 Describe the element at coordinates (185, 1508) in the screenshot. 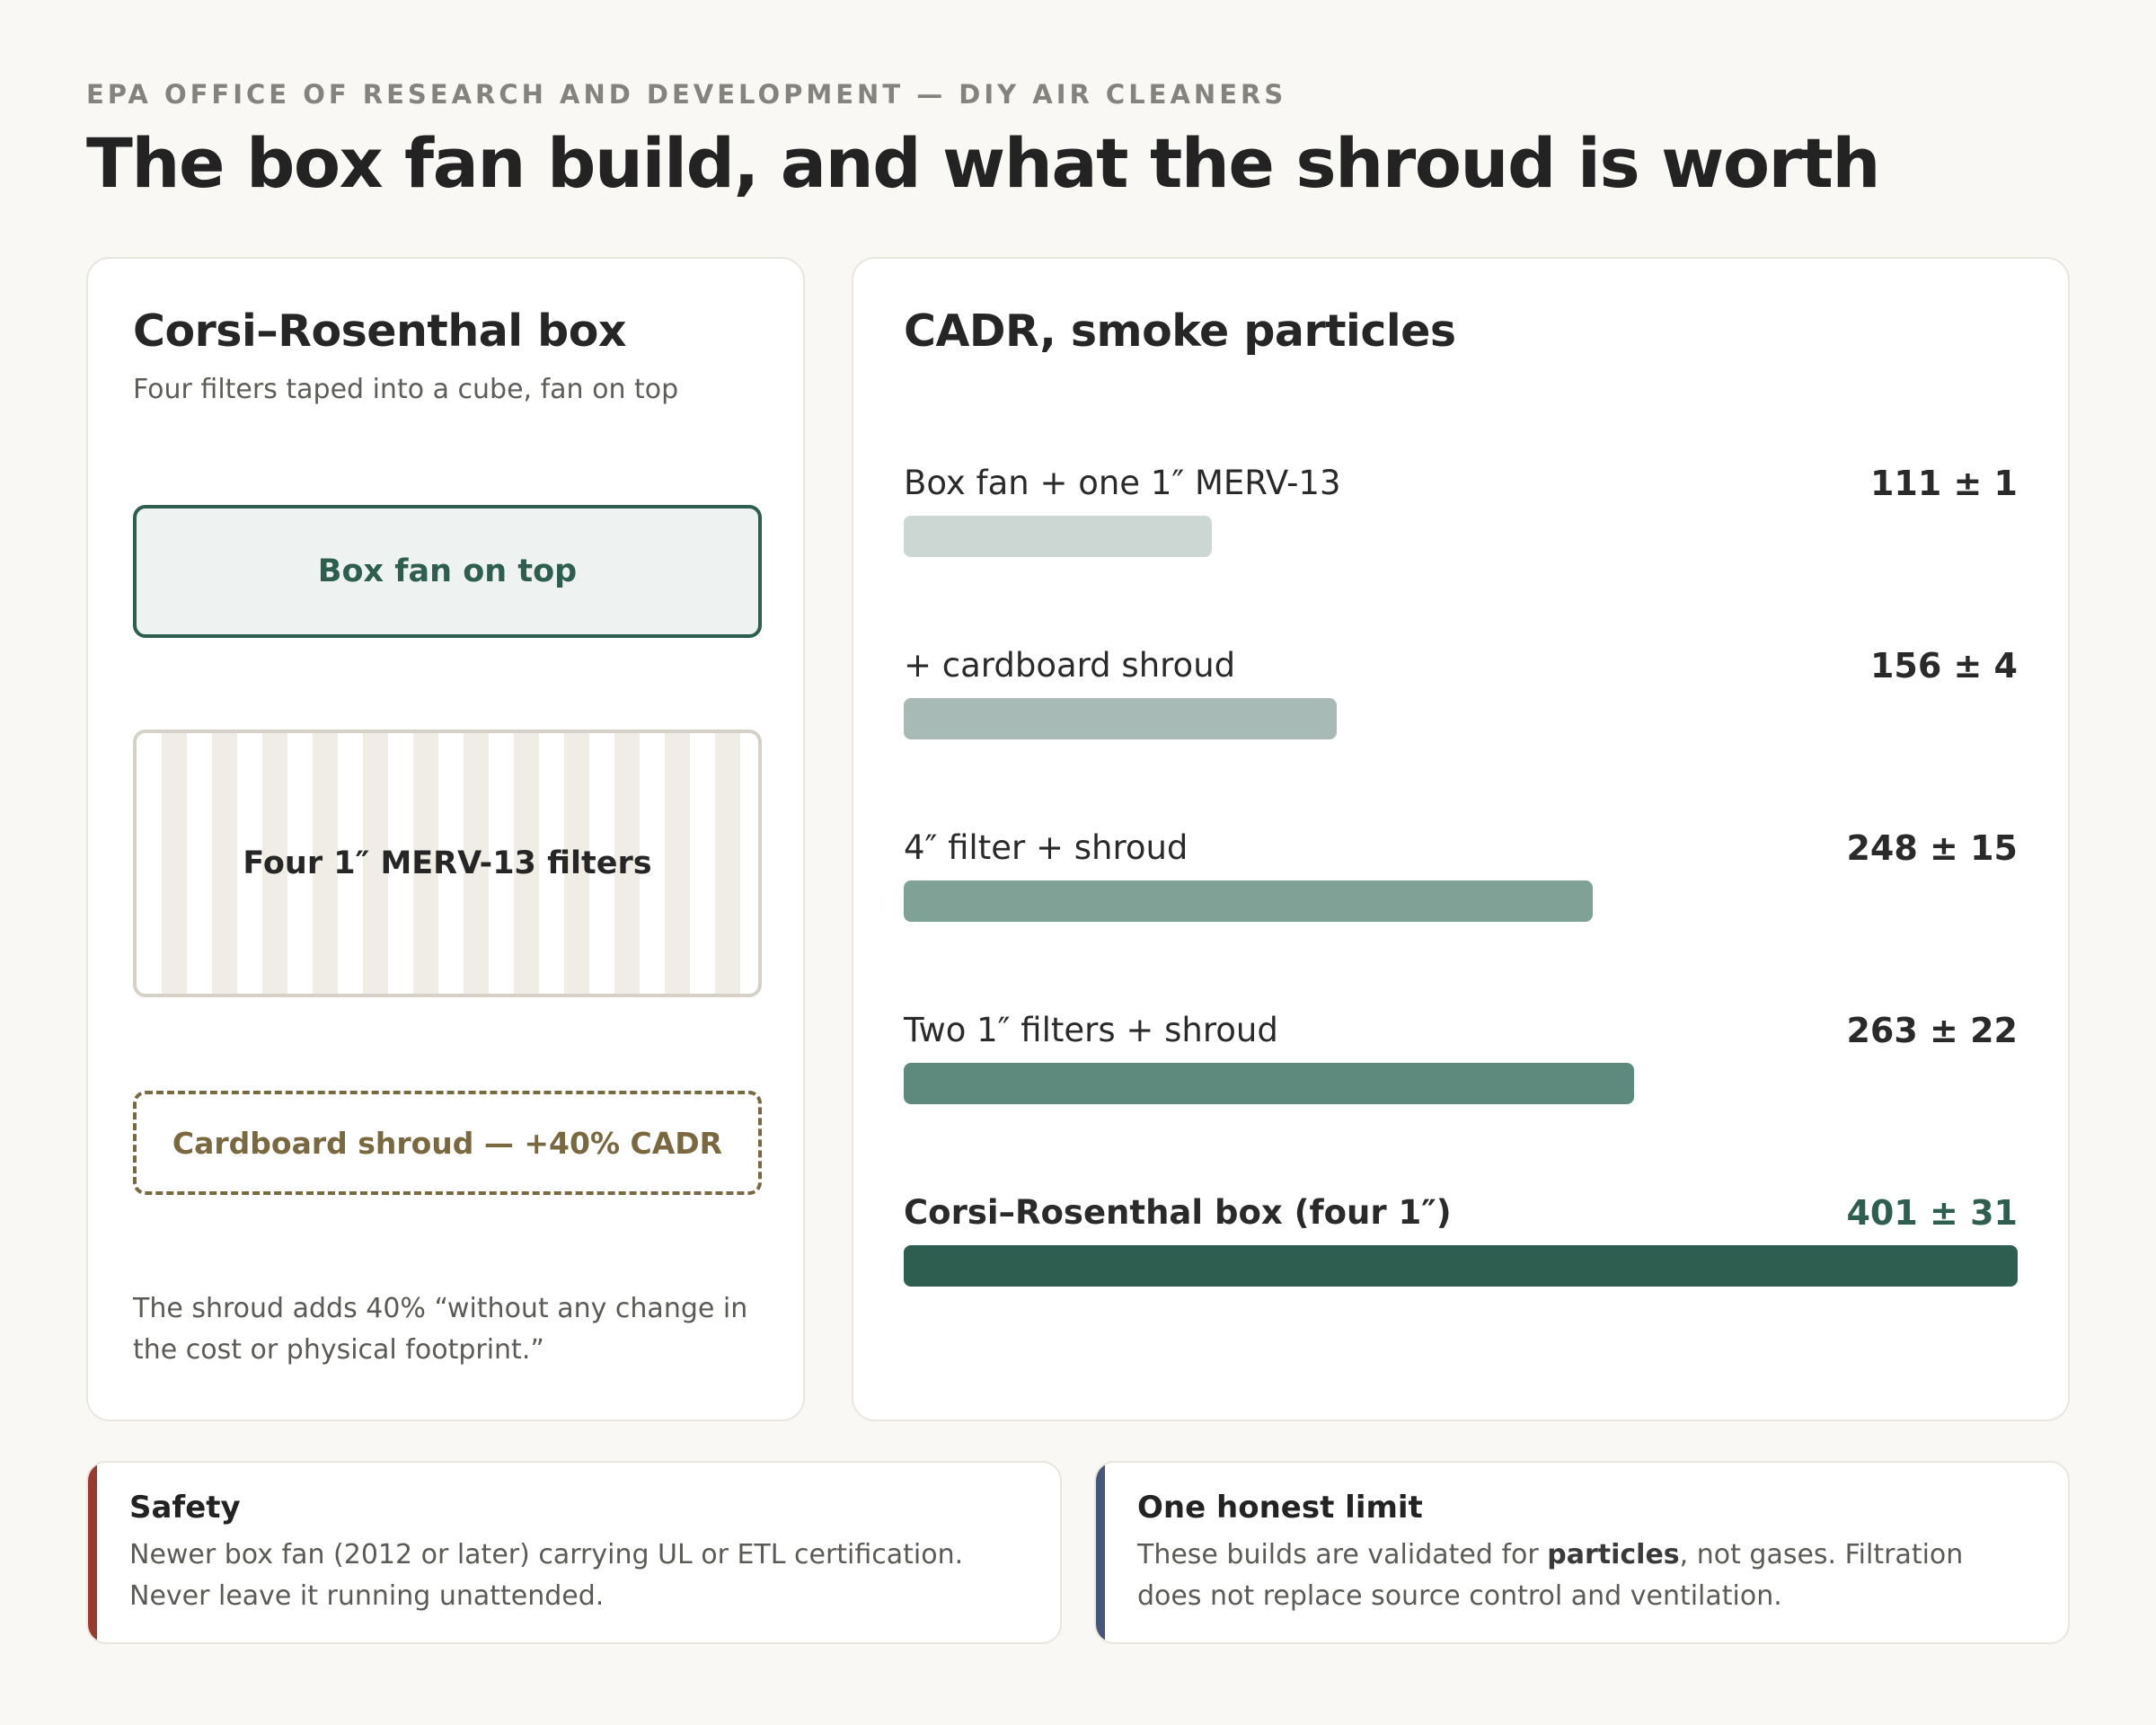

I see `safety-title: Safety` at that location.